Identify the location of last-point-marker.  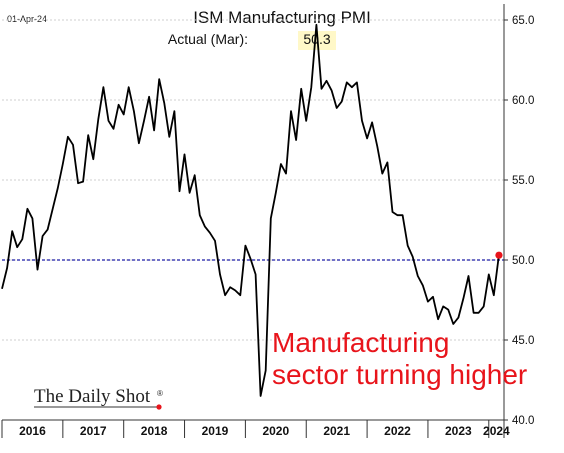
(499, 255).